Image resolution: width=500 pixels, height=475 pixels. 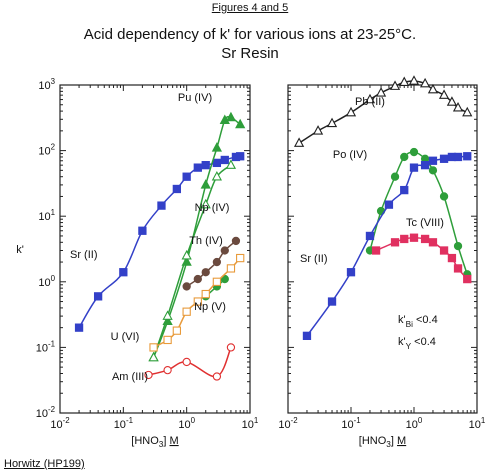 What do you see at coordinates (46, 215) in the screenshot?
I see `left-y-tick-label: 10¹` at bounding box center [46, 215].